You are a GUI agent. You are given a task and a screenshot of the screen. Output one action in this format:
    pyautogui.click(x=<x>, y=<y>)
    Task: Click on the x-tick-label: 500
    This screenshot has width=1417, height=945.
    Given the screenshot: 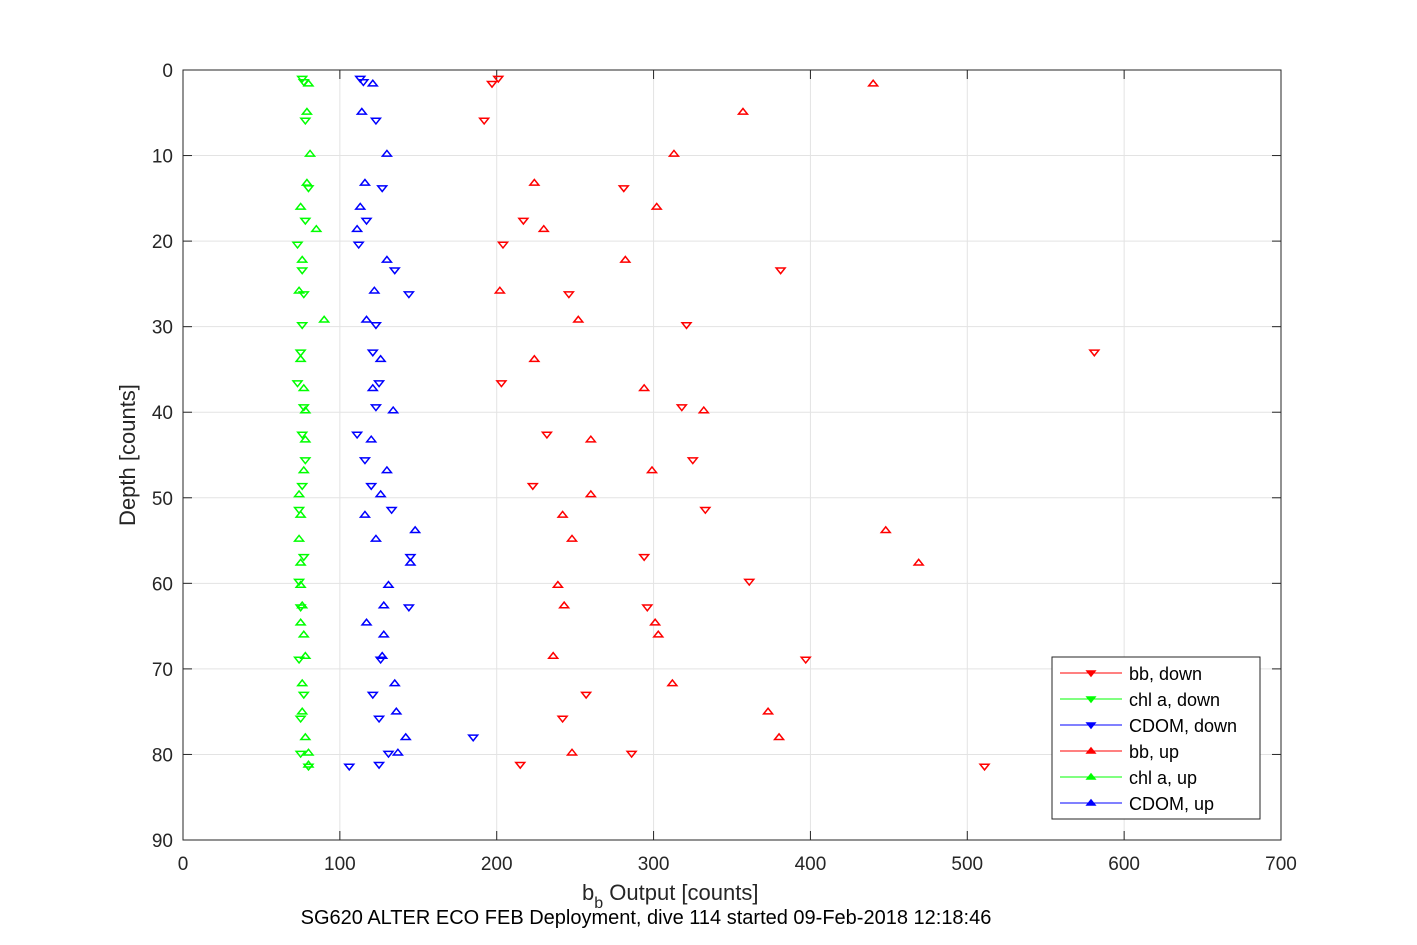 What is the action you would take?
    pyautogui.click(x=967, y=864)
    